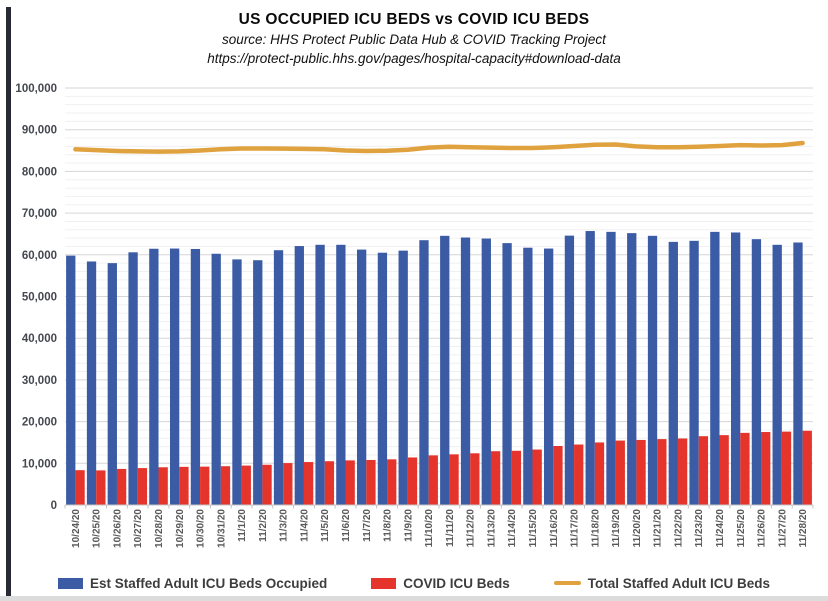  What do you see at coordinates (39, 214) in the screenshot?
I see `y-axis-label: 70,000` at bounding box center [39, 214].